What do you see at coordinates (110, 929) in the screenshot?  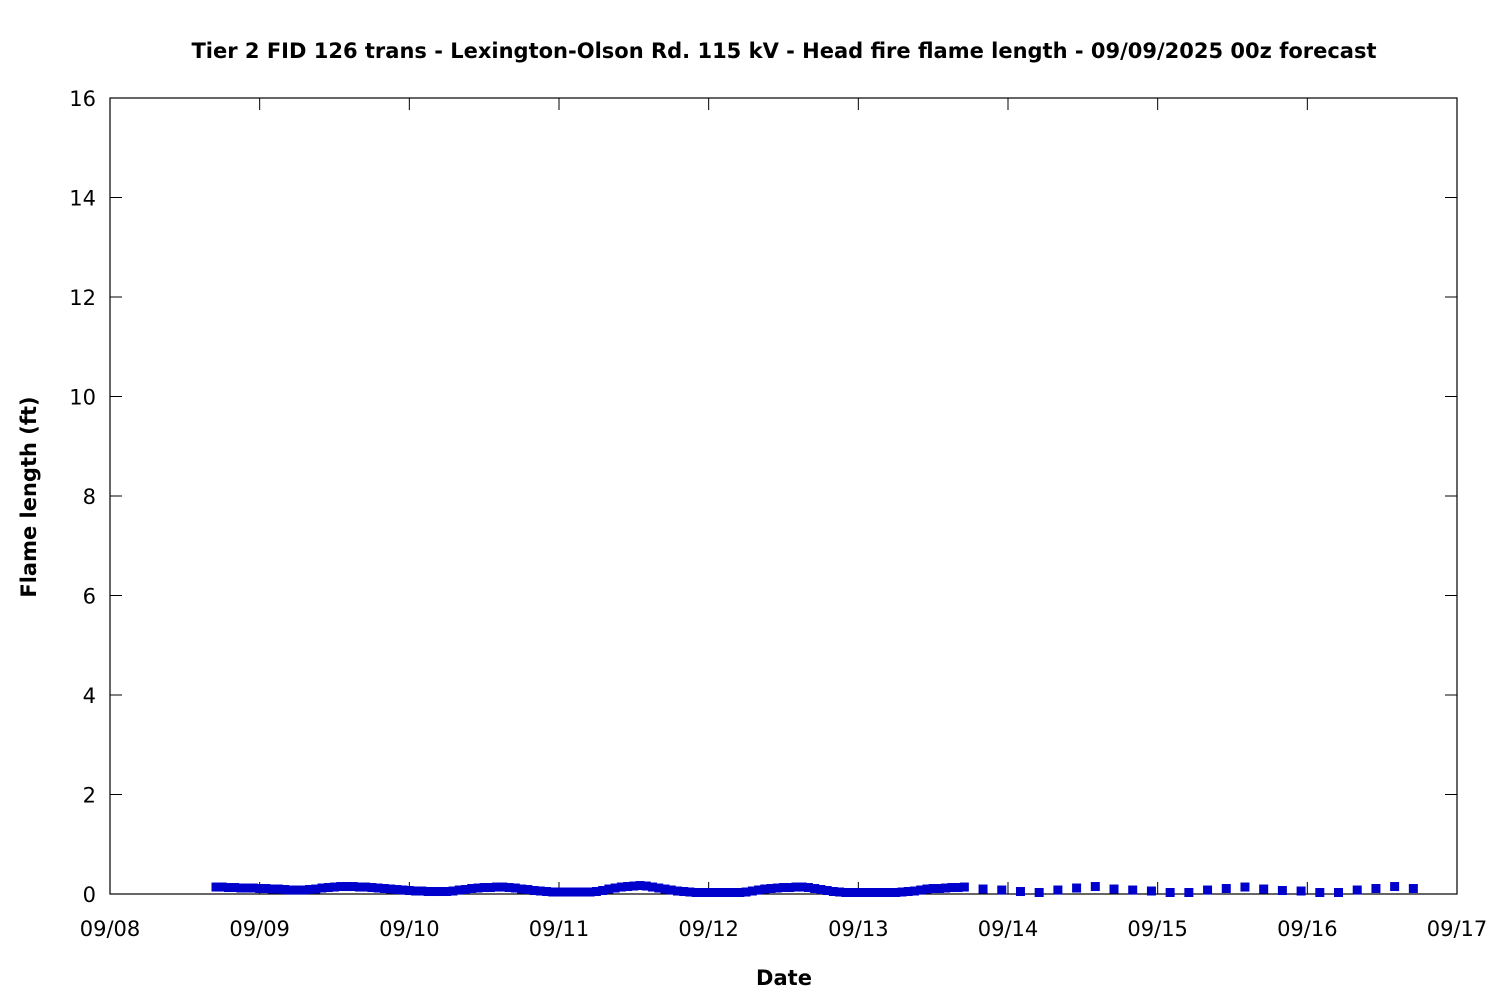 I see `x-tick-label: 09/08` at bounding box center [110, 929].